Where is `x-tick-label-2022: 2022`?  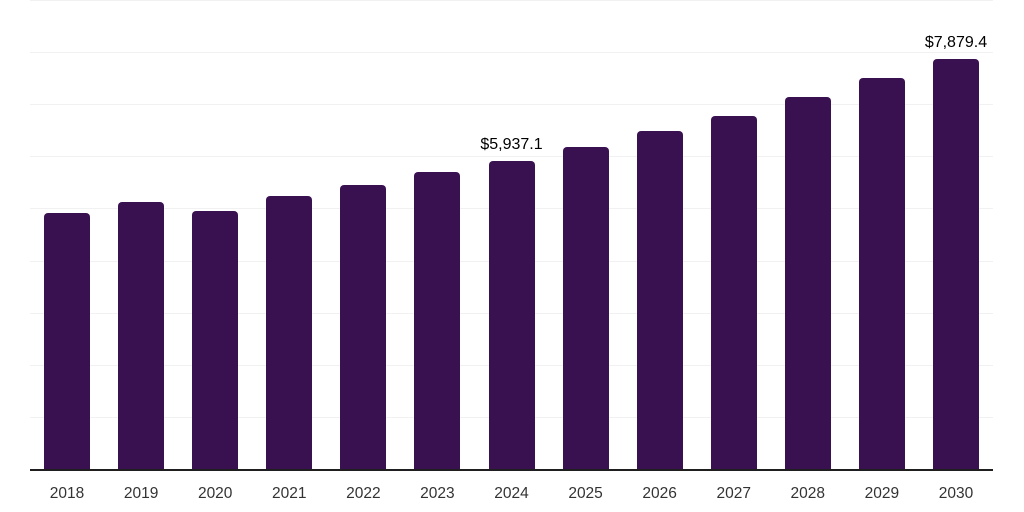 x-tick-label-2022: 2022 is located at coordinates (363, 493).